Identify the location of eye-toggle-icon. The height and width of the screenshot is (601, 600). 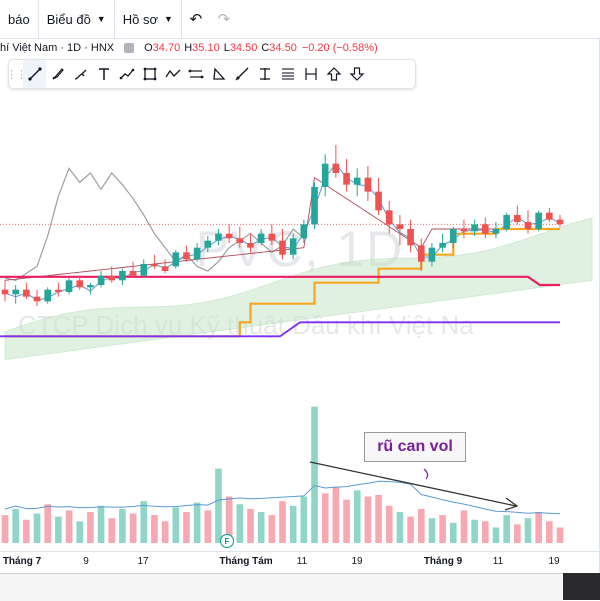
(129, 48).